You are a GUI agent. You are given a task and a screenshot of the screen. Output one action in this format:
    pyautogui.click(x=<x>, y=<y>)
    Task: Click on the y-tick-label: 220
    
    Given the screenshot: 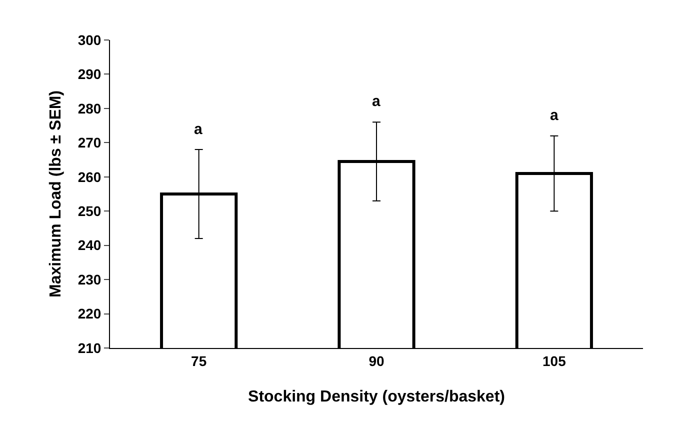 What is the action you would take?
    pyautogui.click(x=90, y=314)
    